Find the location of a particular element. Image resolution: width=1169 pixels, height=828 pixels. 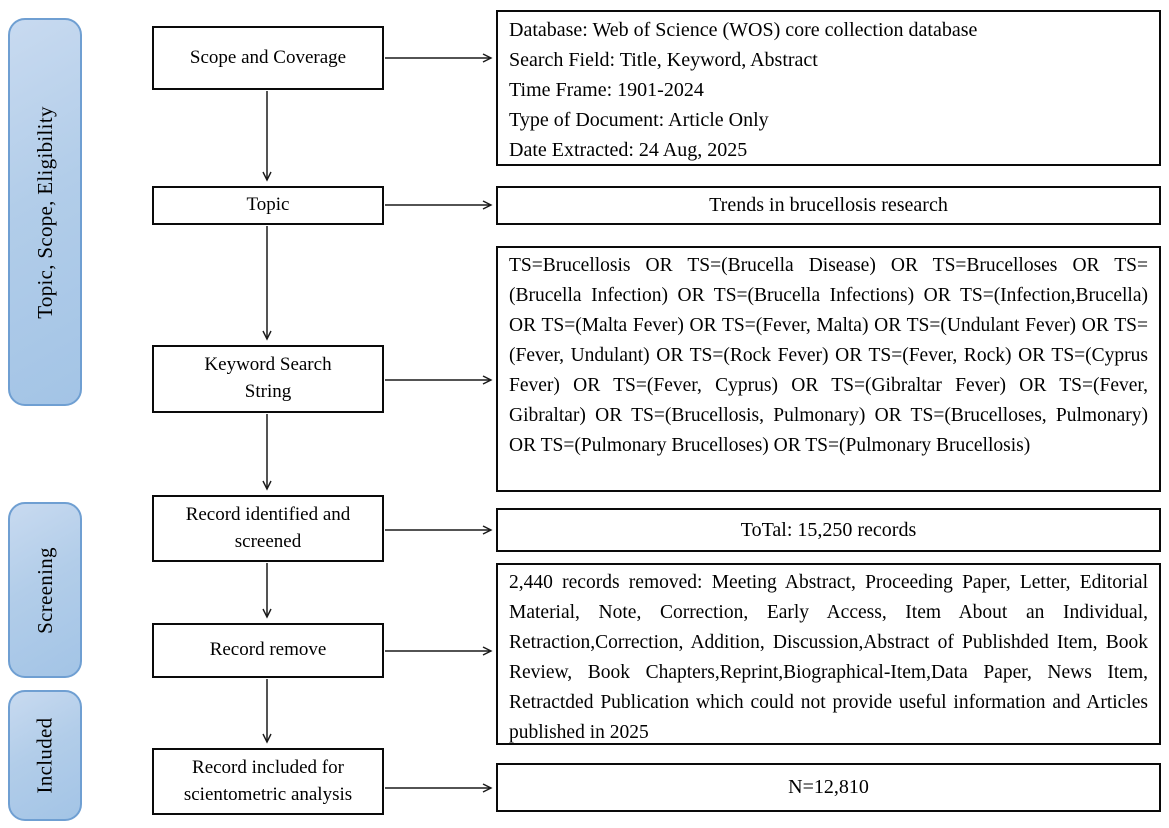

detail-box-topic: Trends in brucellosis research is located at coordinates (828, 205).